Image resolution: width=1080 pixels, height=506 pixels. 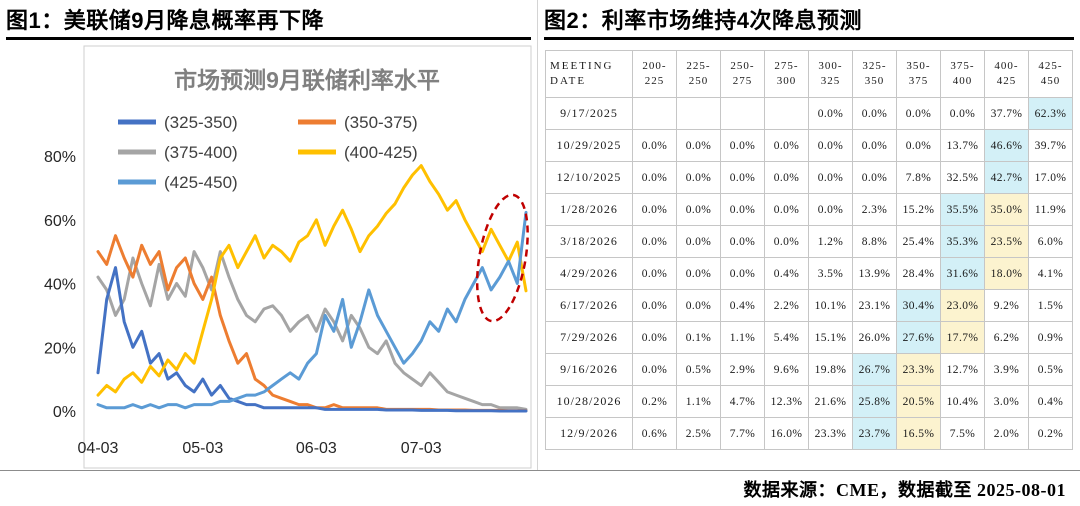 What do you see at coordinates (1050, 177) in the screenshot?
I see `probability-cell: 17.0%` at bounding box center [1050, 177].